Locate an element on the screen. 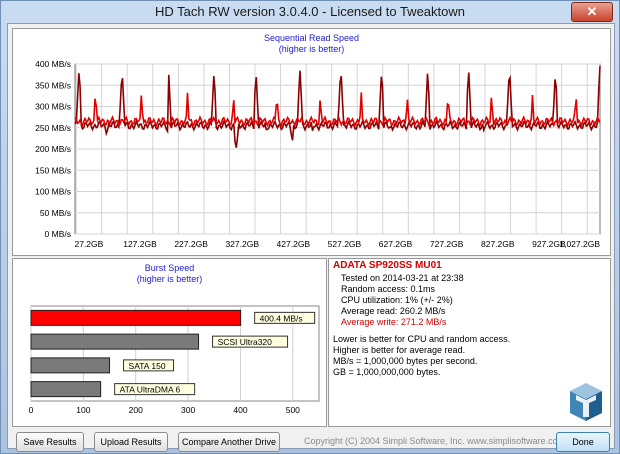 This screenshot has height=454, width=620. close-button: ✕ is located at coordinates (592, 12).